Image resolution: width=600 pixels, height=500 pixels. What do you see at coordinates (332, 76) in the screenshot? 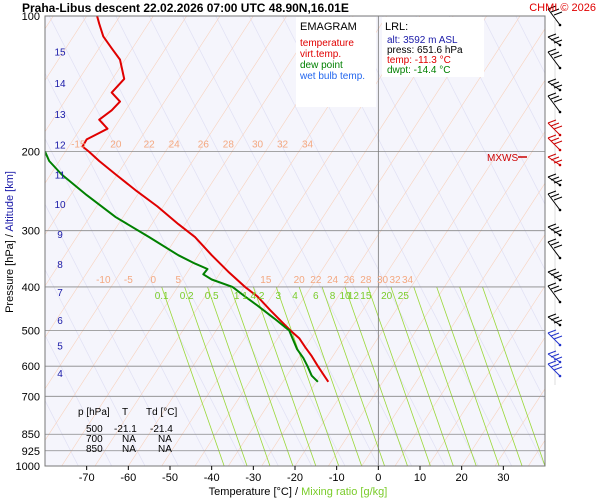
I see `legend-item-wet-bulb: wet bulb temp.` at bounding box center [332, 76].